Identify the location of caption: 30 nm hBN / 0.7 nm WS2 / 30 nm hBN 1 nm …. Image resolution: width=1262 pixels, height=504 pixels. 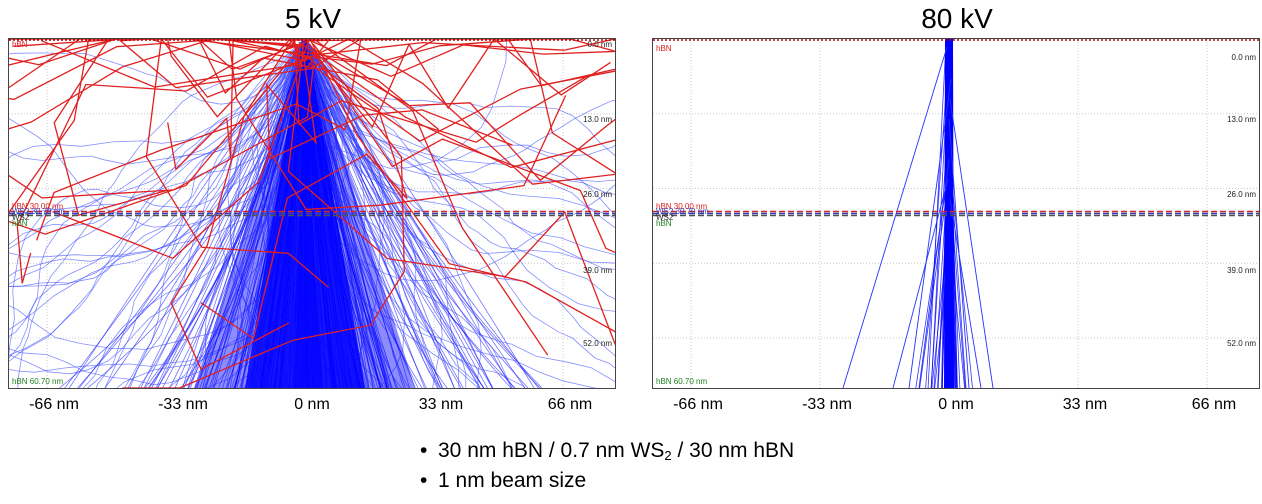
(606, 466).